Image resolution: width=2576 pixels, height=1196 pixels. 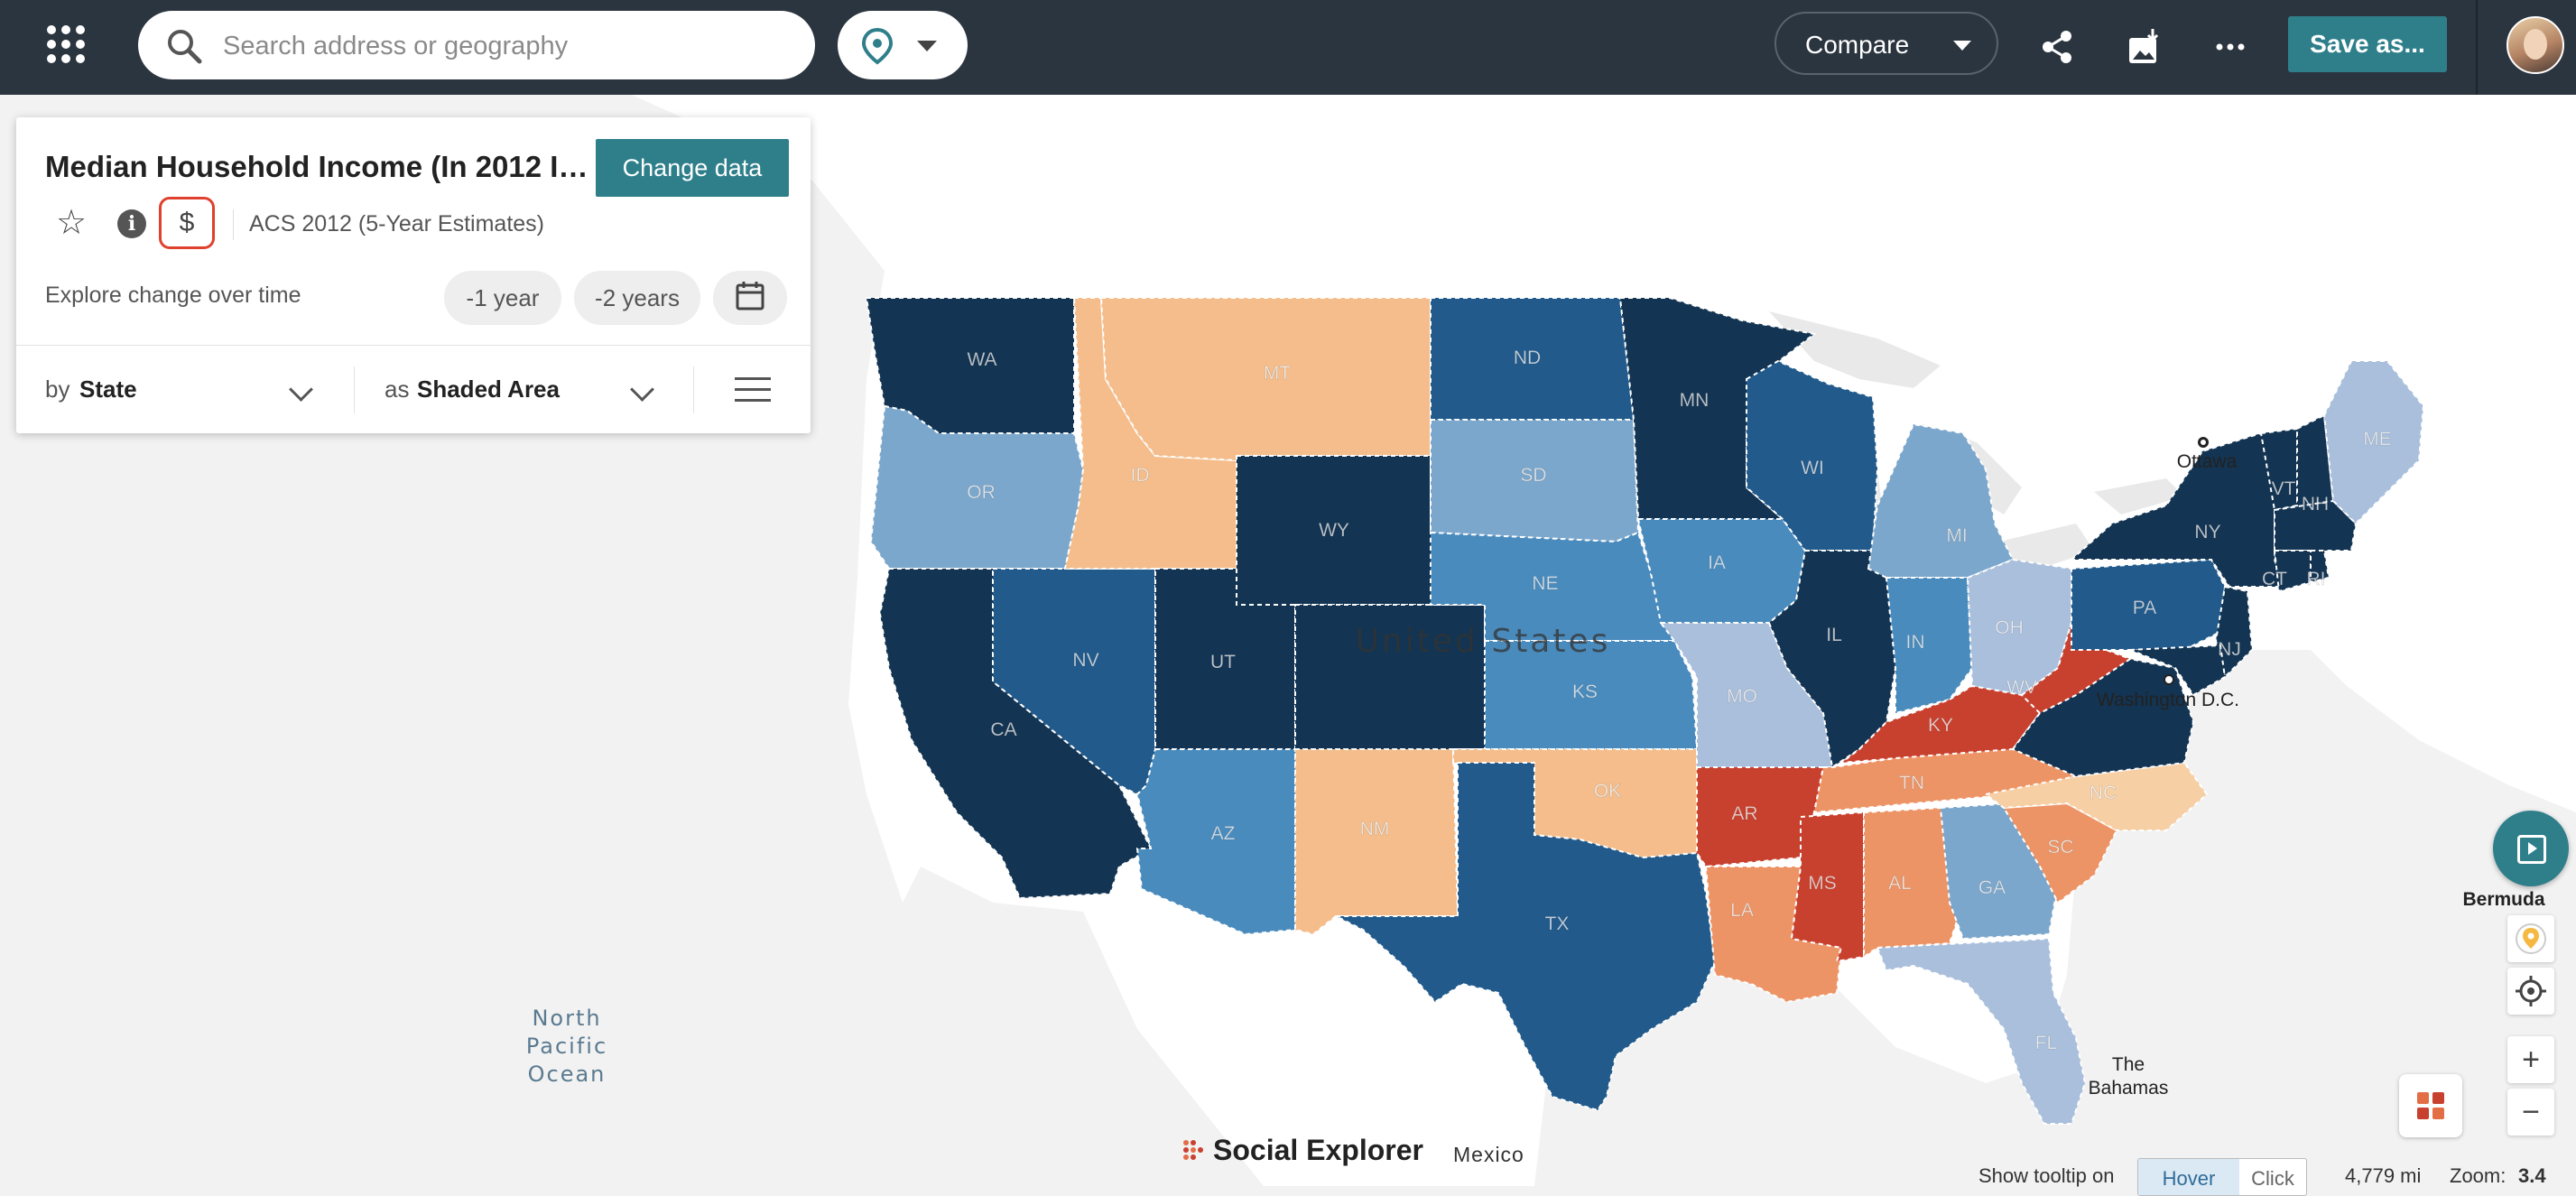 What do you see at coordinates (2530, 1112) in the screenshot?
I see `zoom-out-button: −` at bounding box center [2530, 1112].